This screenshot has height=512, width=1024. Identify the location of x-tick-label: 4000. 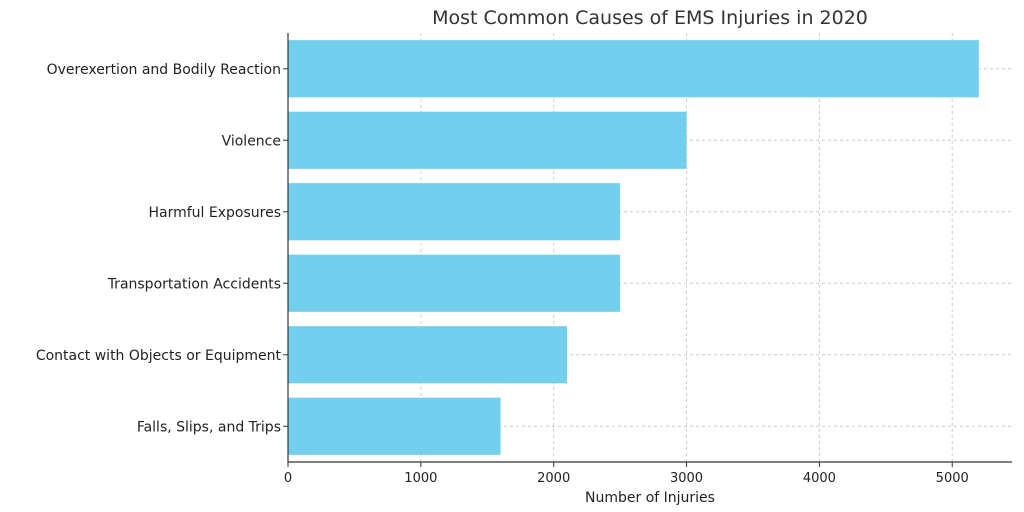
(819, 478).